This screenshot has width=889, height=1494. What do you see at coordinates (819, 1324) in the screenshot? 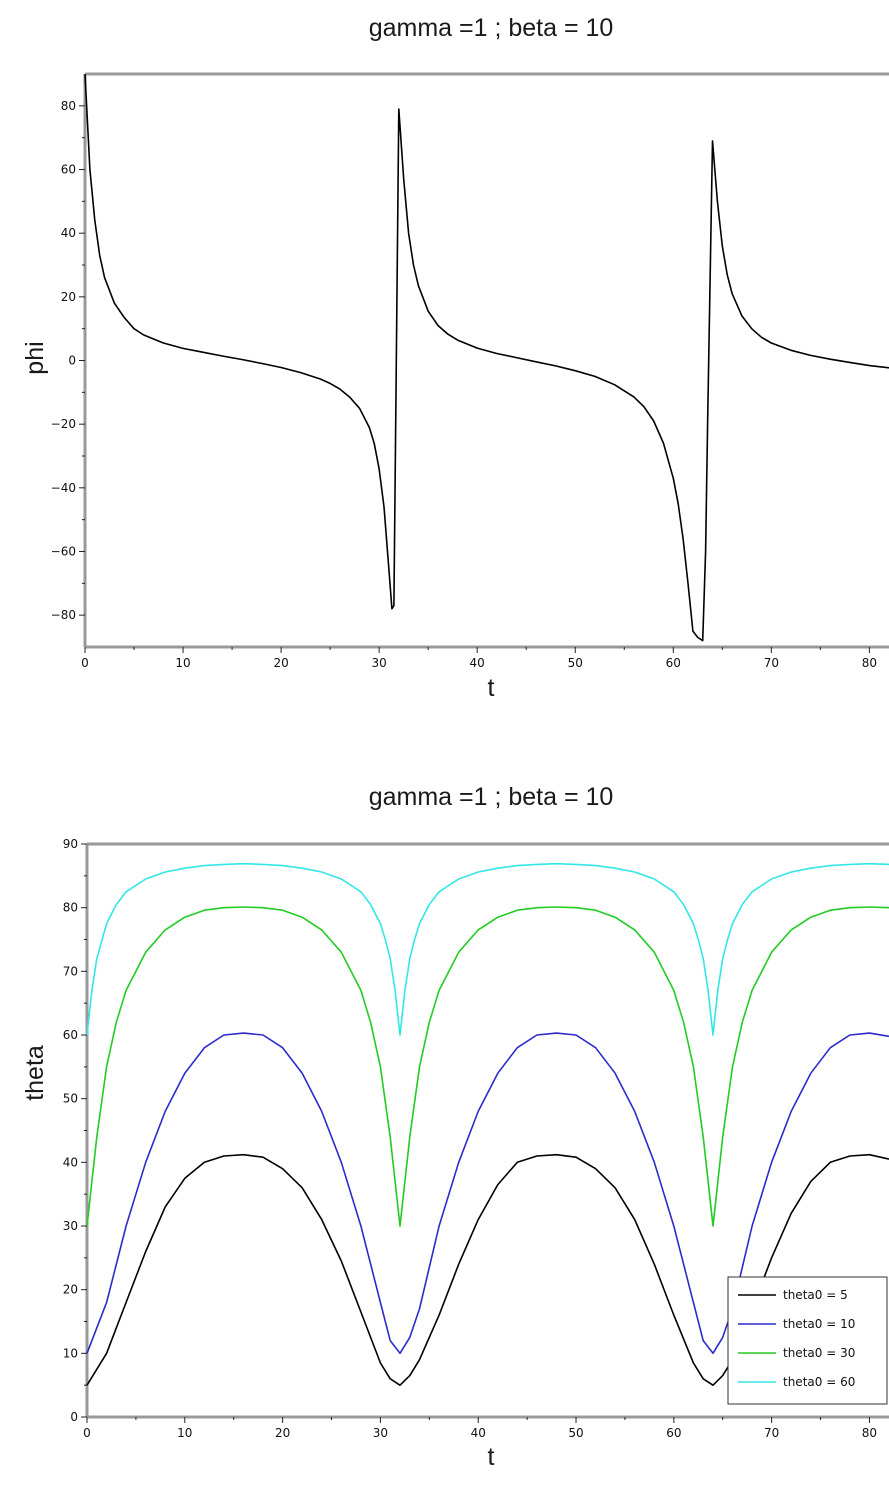
I see `legend-label: theta0 = 10` at bounding box center [819, 1324].